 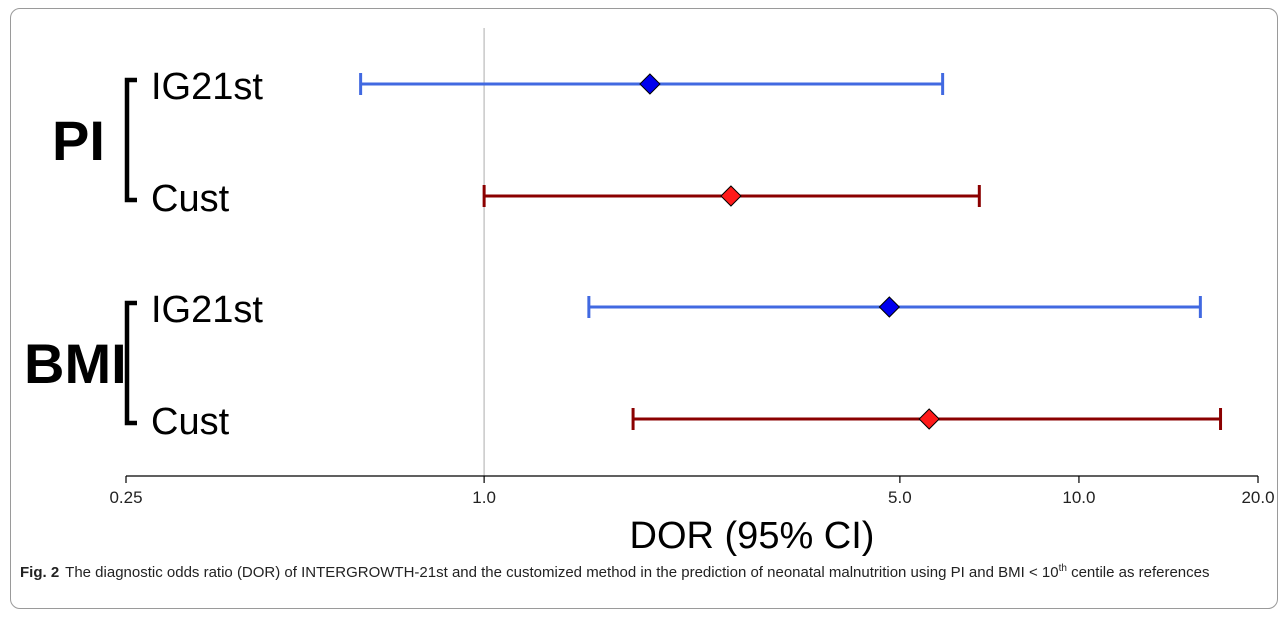 I want to click on x-tick-label: 0.25, so click(x=125, y=497).